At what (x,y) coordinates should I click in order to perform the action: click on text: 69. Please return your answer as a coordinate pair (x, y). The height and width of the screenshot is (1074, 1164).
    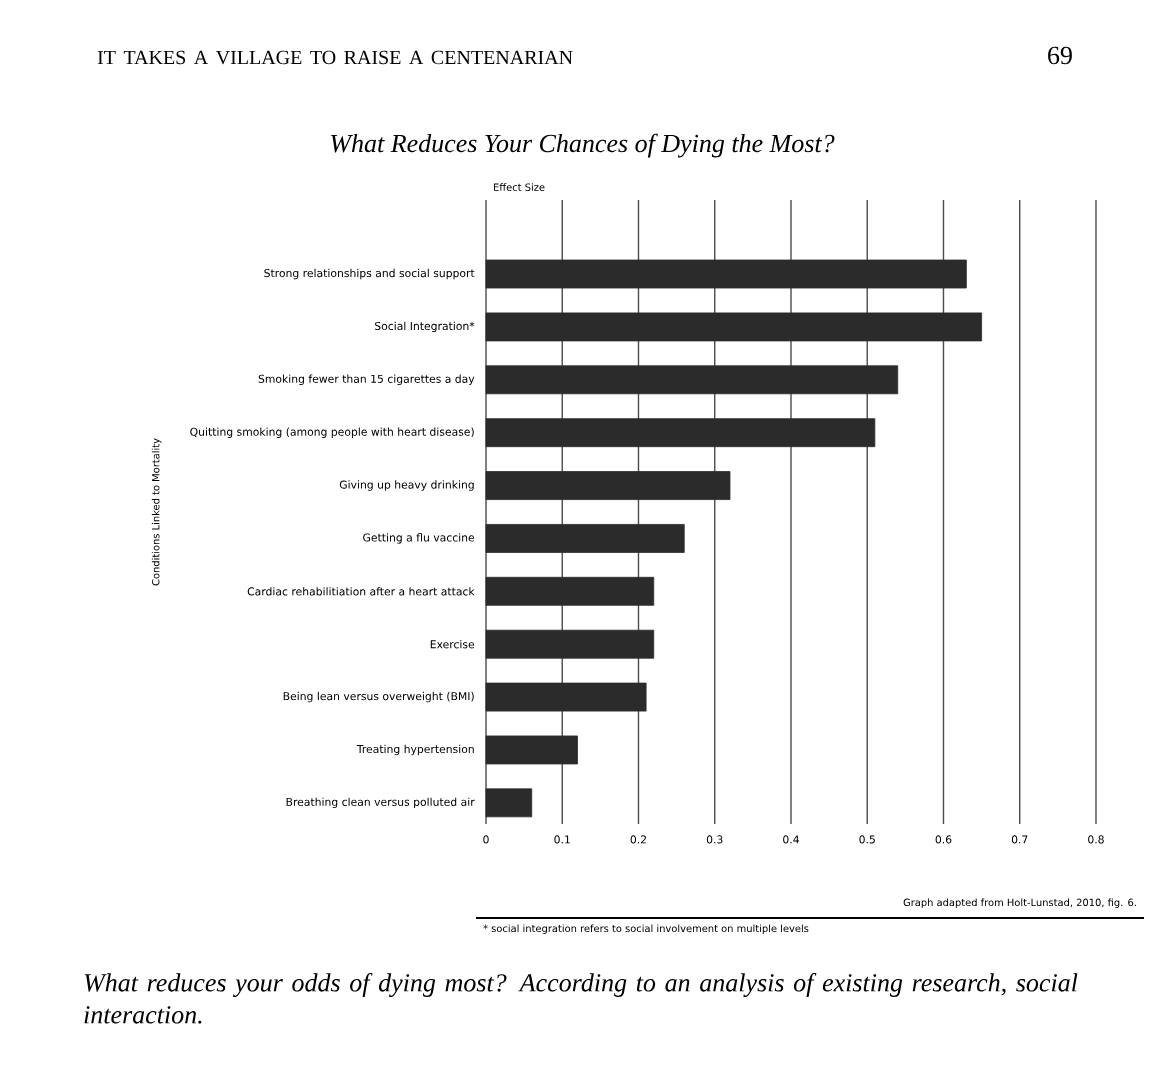
    Looking at the image, I should click on (1060, 55).